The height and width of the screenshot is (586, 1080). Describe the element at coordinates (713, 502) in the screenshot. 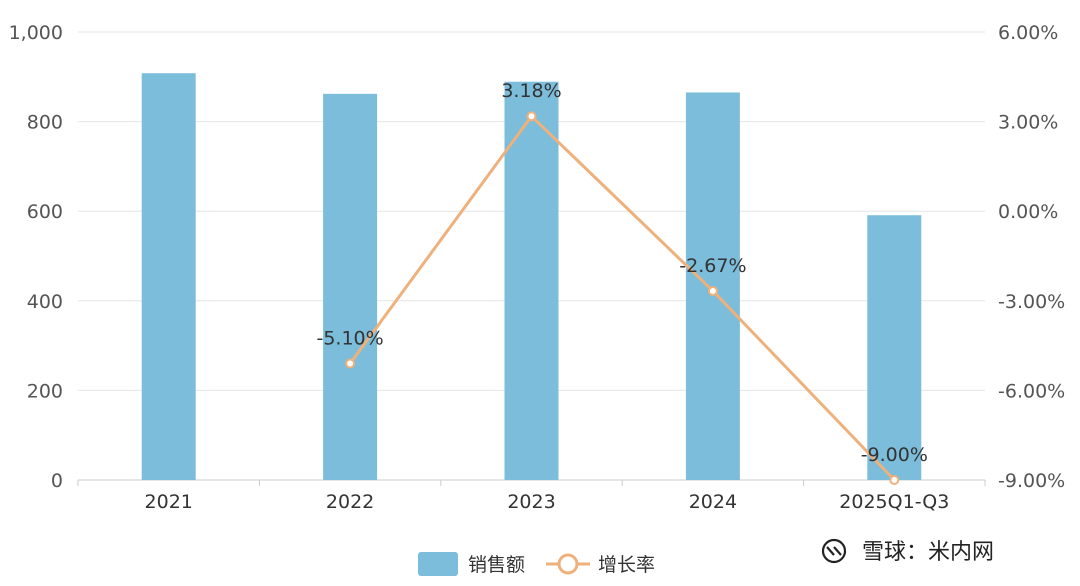

I see `x-category-label: 2024` at that location.